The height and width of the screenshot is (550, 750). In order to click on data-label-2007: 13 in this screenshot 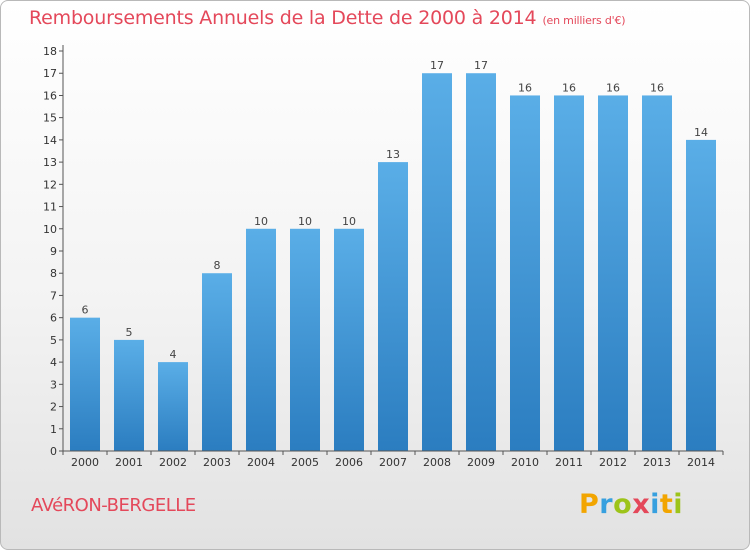, I will do `click(393, 154)`.